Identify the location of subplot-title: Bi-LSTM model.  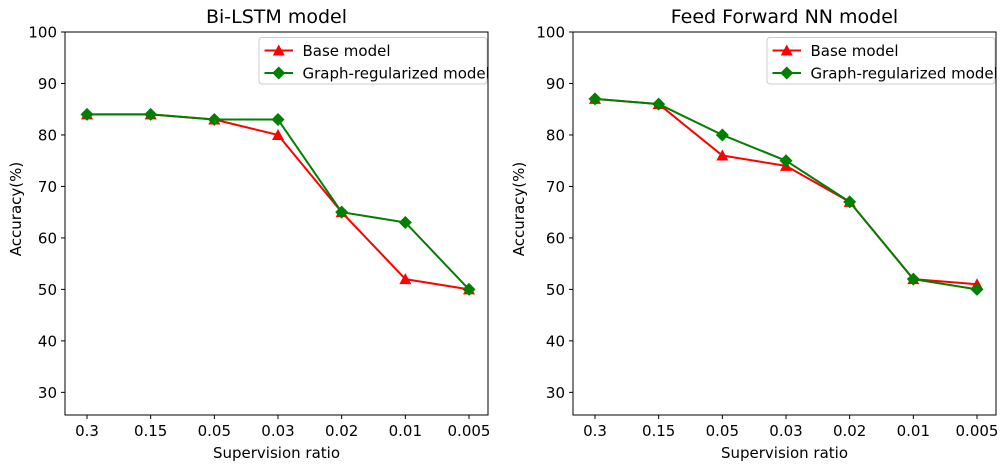
(276, 17).